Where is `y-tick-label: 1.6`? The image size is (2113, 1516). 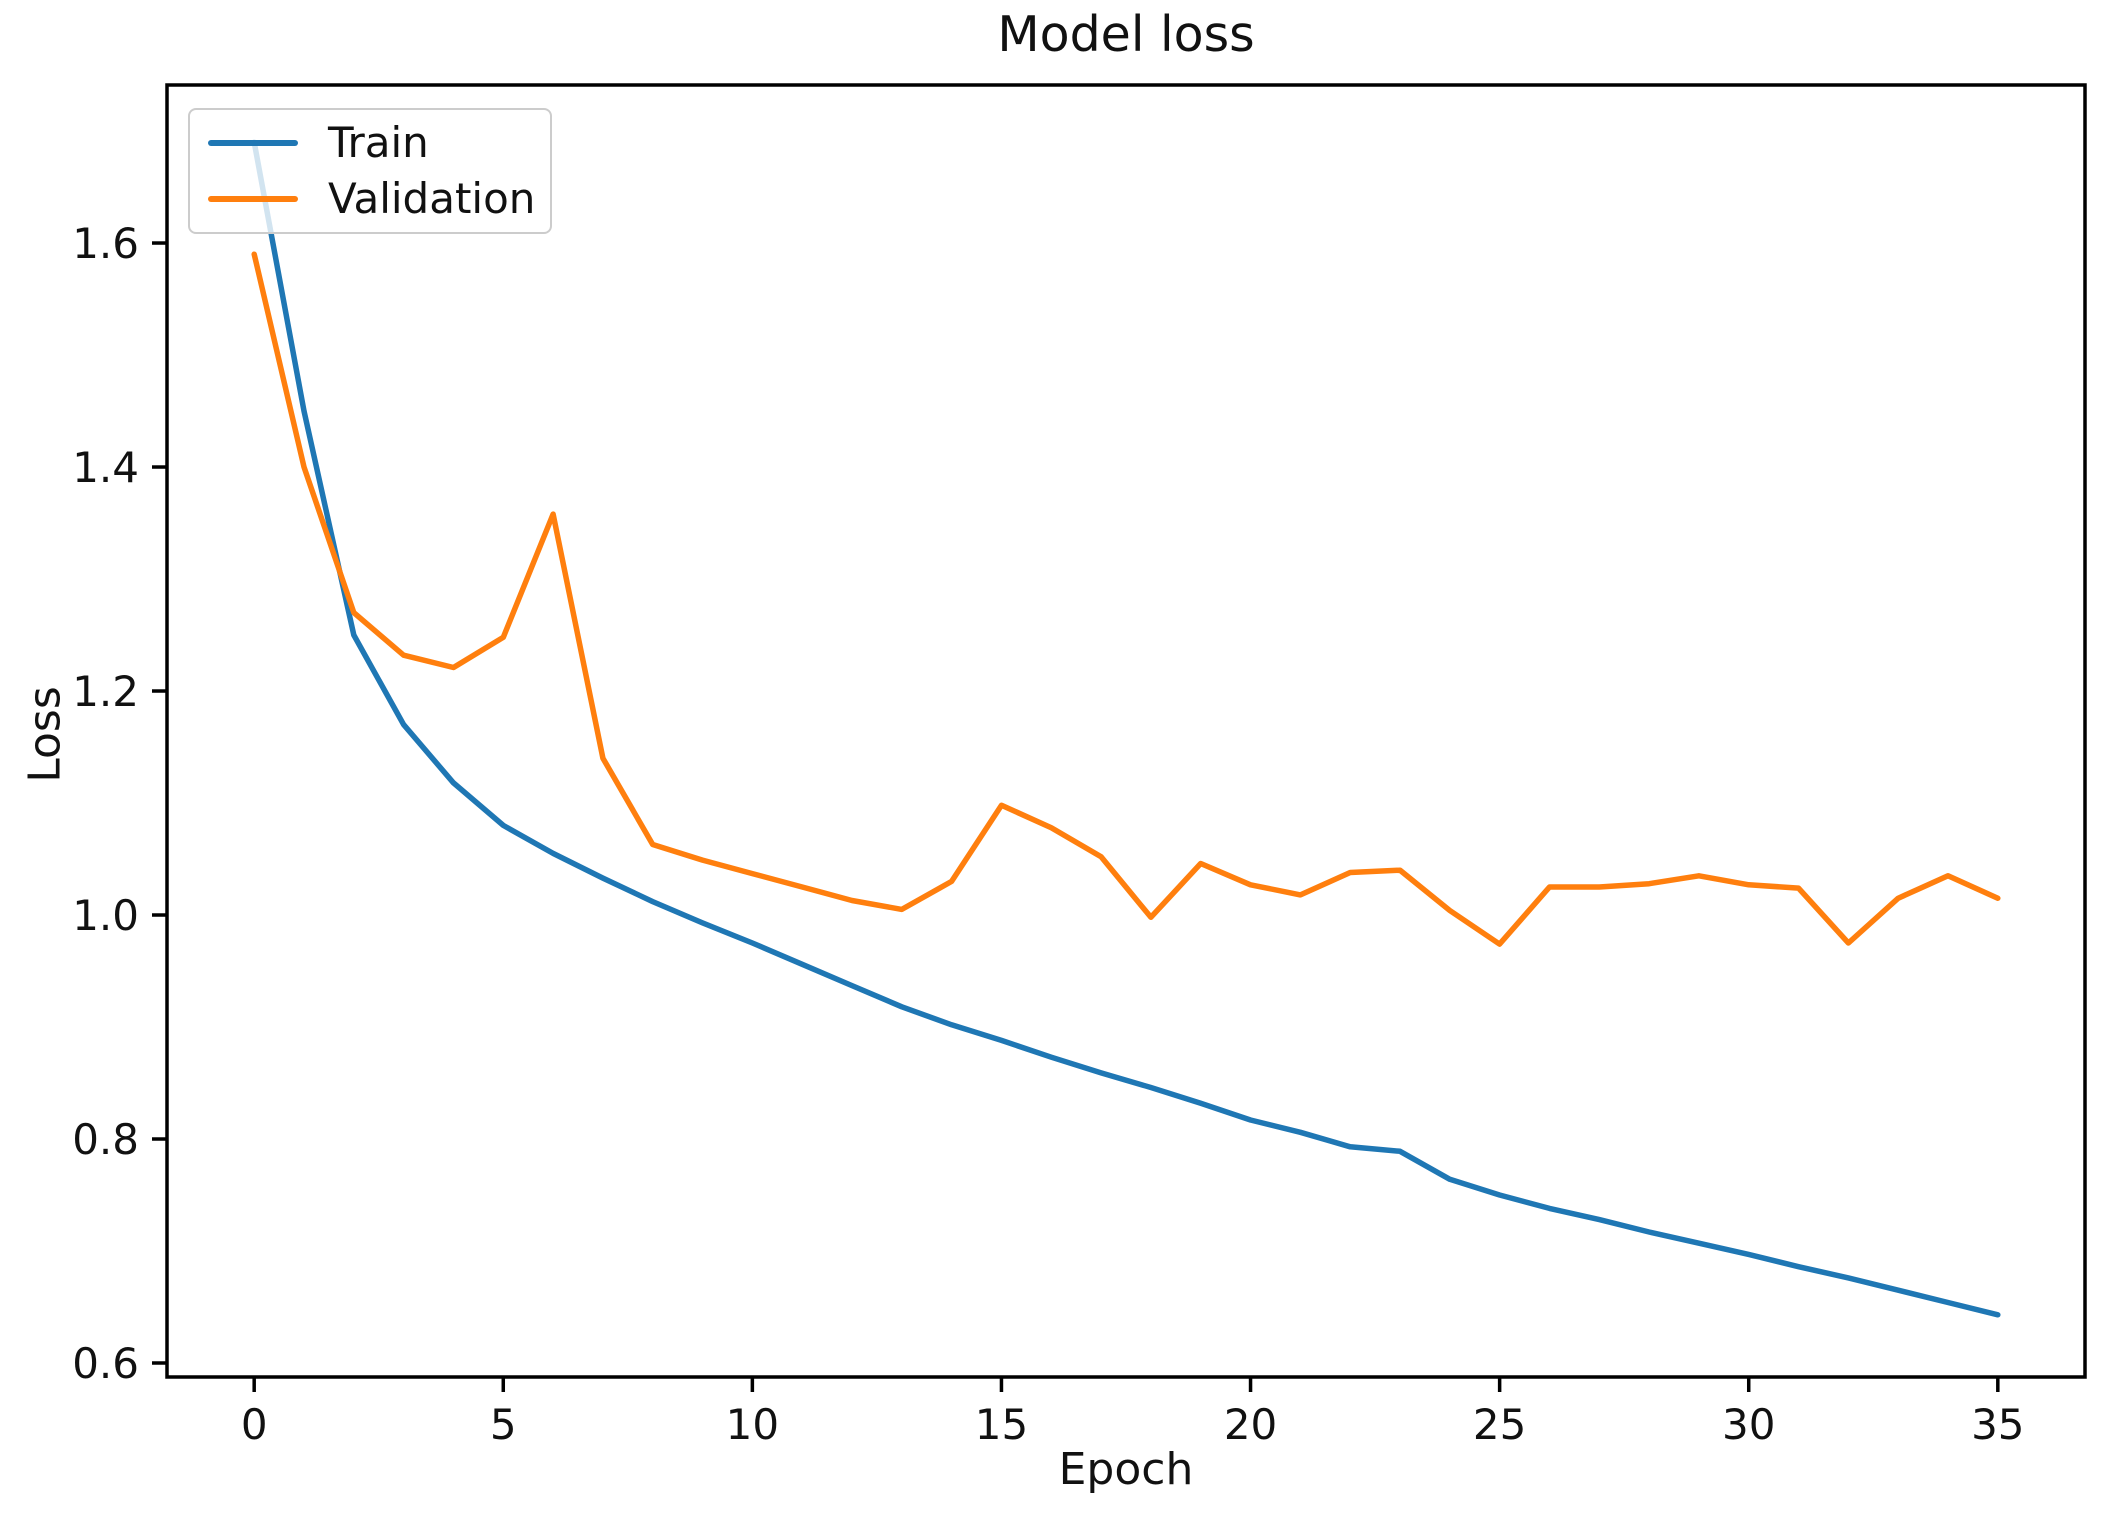
y-tick-label: 1.6 is located at coordinates (105, 243).